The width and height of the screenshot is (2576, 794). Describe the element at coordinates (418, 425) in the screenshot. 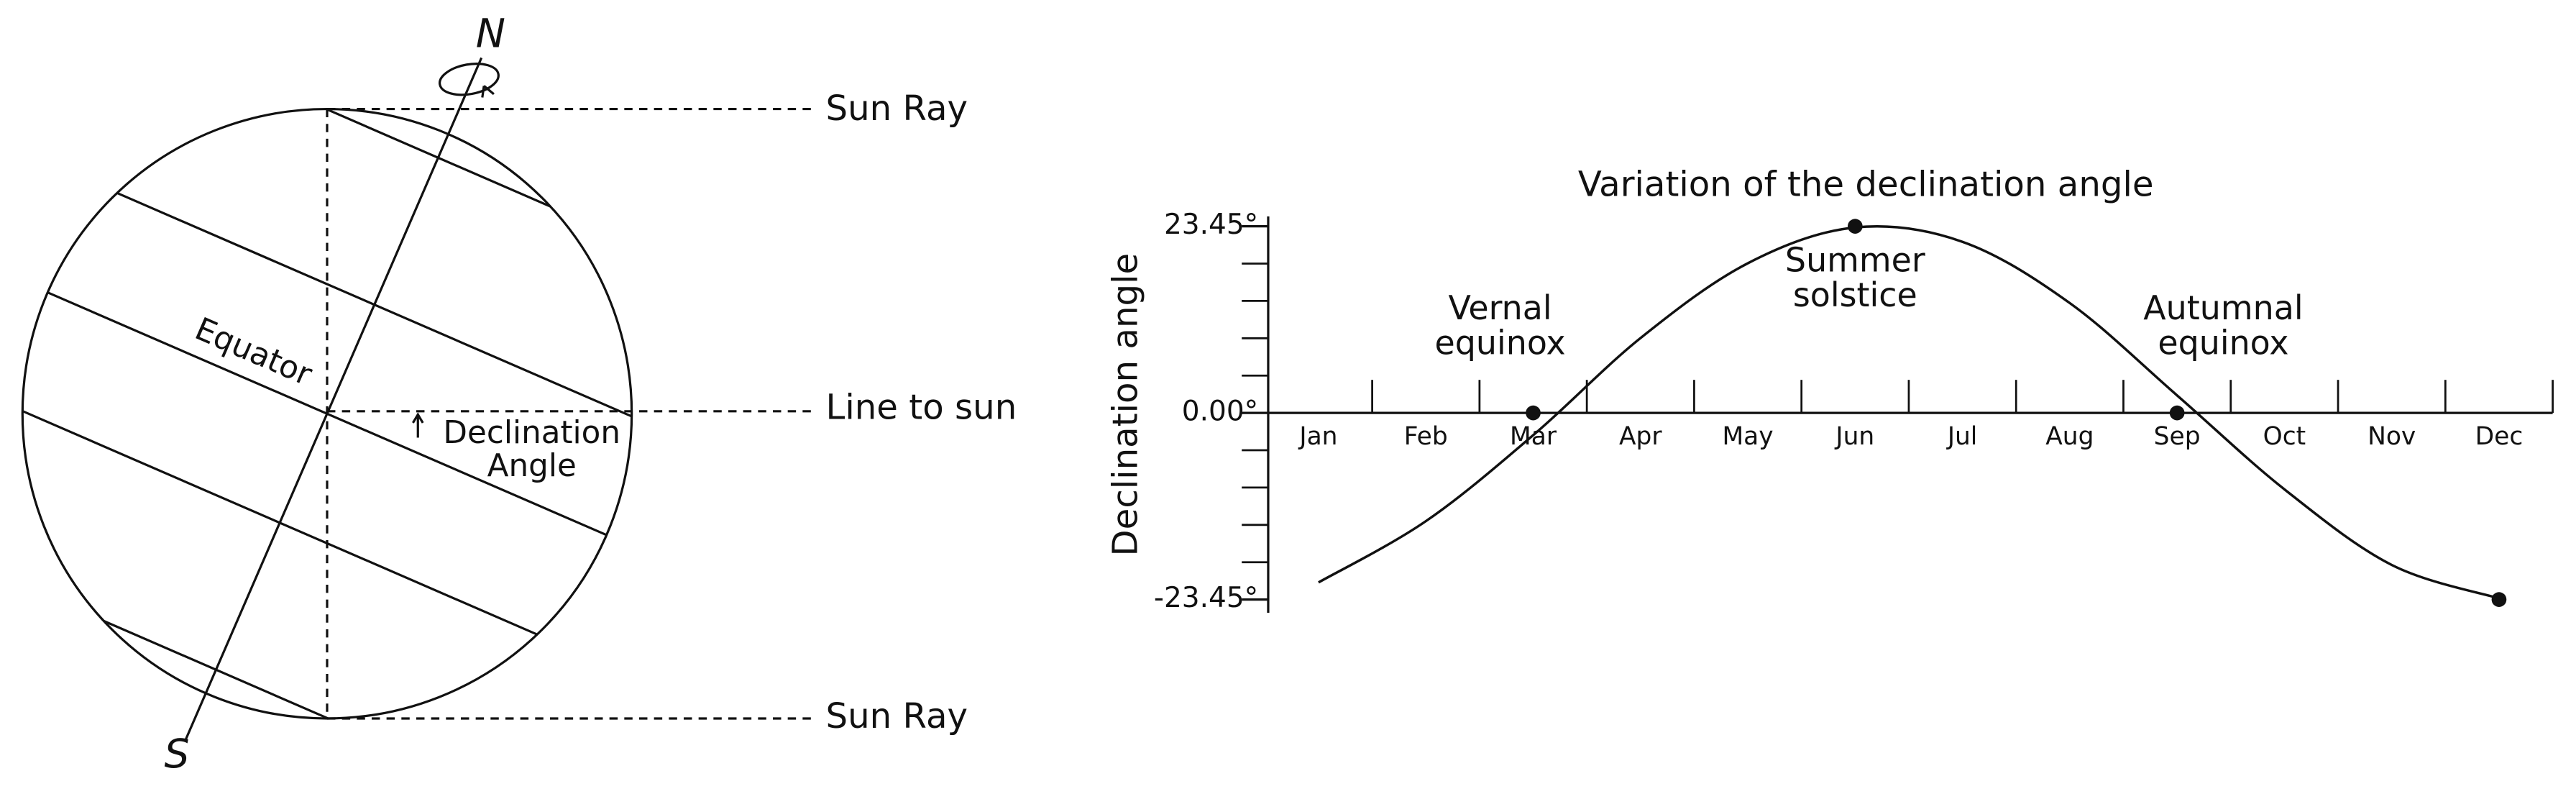

I see `angle-arrow` at that location.